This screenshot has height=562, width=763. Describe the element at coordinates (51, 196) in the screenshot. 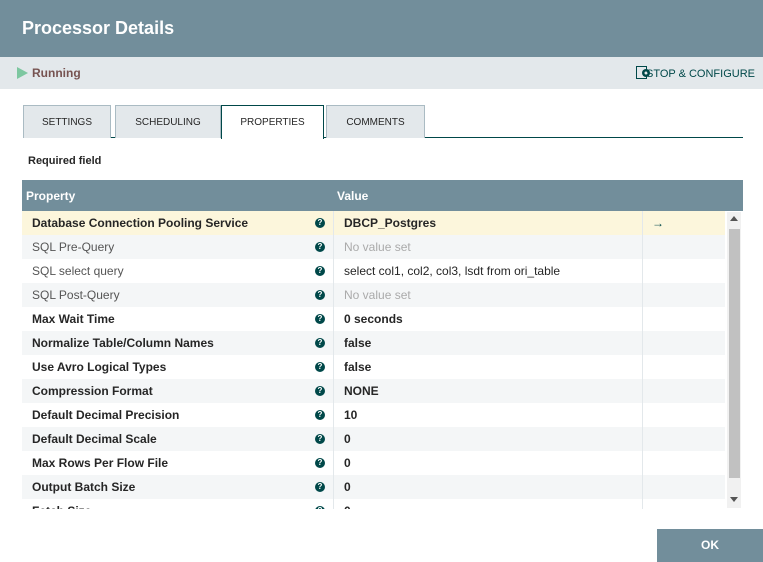

I see `column-header: Property` at that location.